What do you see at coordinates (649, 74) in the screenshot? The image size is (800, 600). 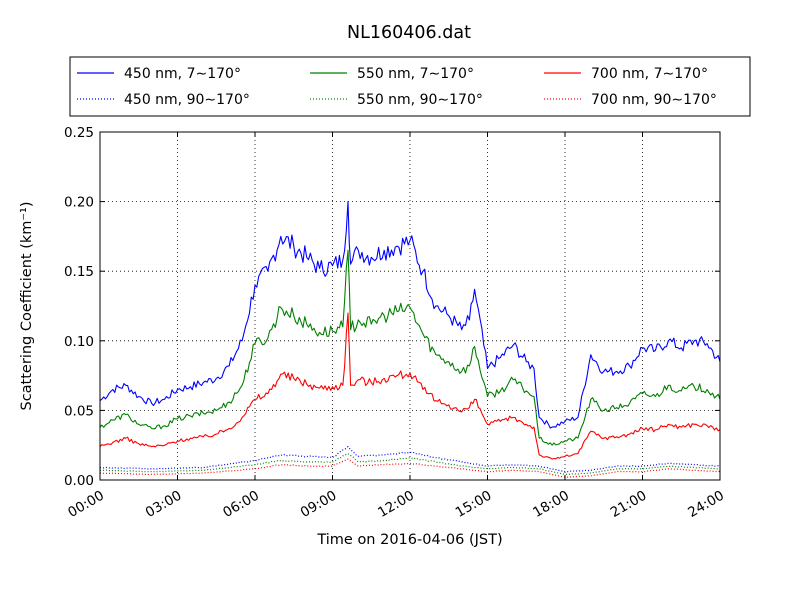 I see `legend-label: 700 nm, 7∼170°` at bounding box center [649, 74].